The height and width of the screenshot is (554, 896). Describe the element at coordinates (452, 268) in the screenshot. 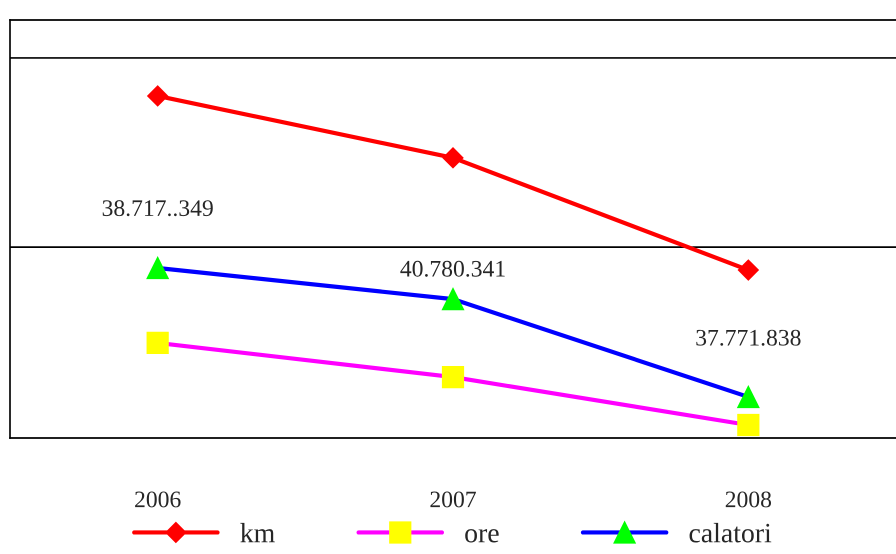

I see `annotation: 40.780.341` at that location.